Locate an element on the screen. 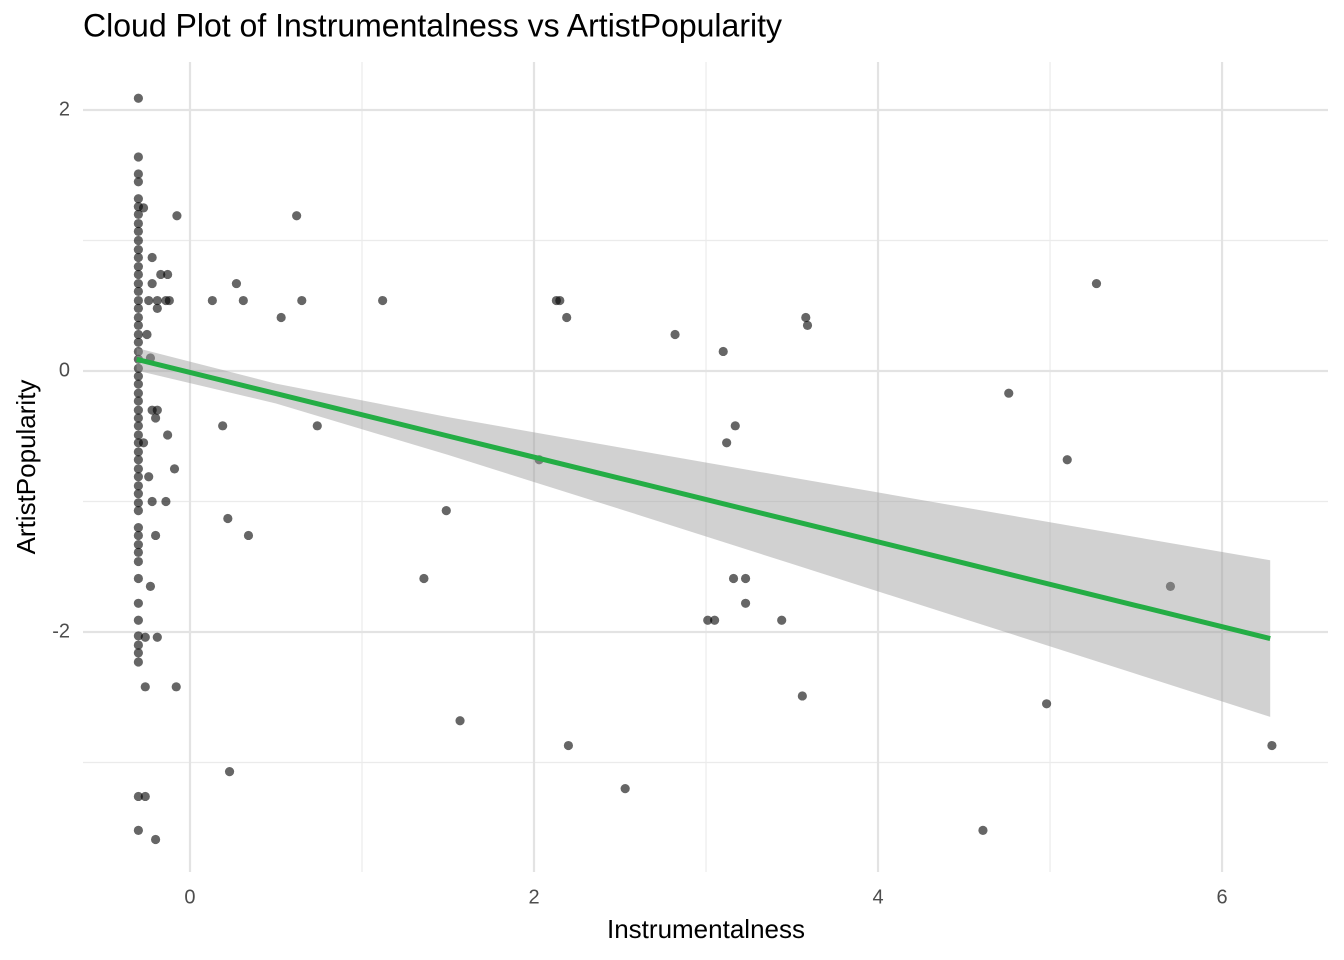  y-tick-label: 2 is located at coordinates (64, 109).